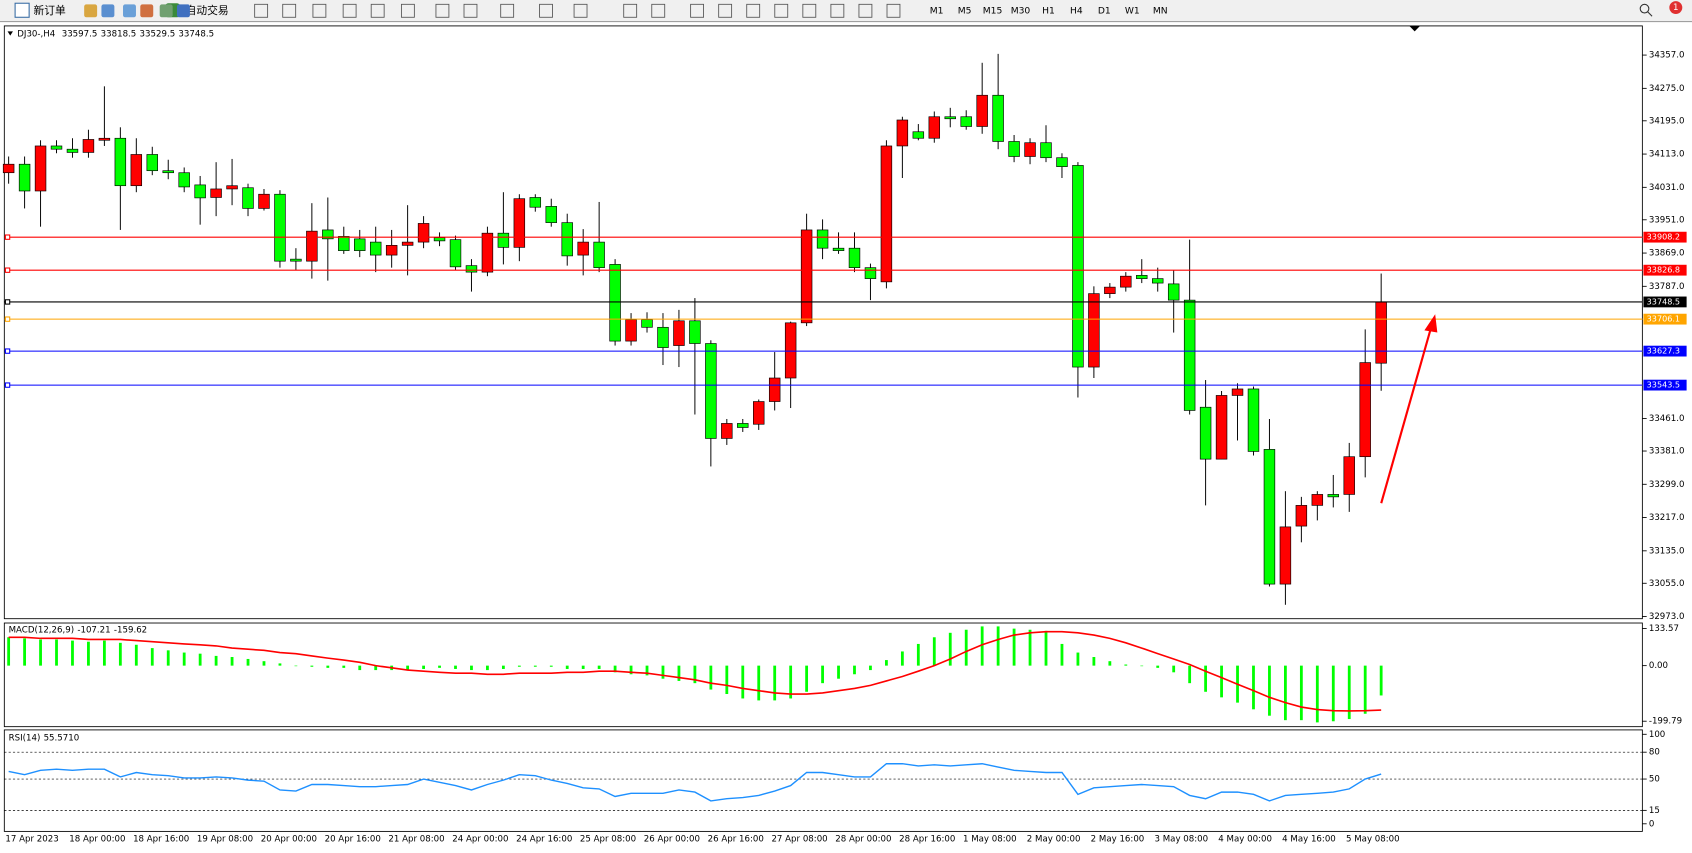  I want to click on new-order-icon, so click(22, 10).